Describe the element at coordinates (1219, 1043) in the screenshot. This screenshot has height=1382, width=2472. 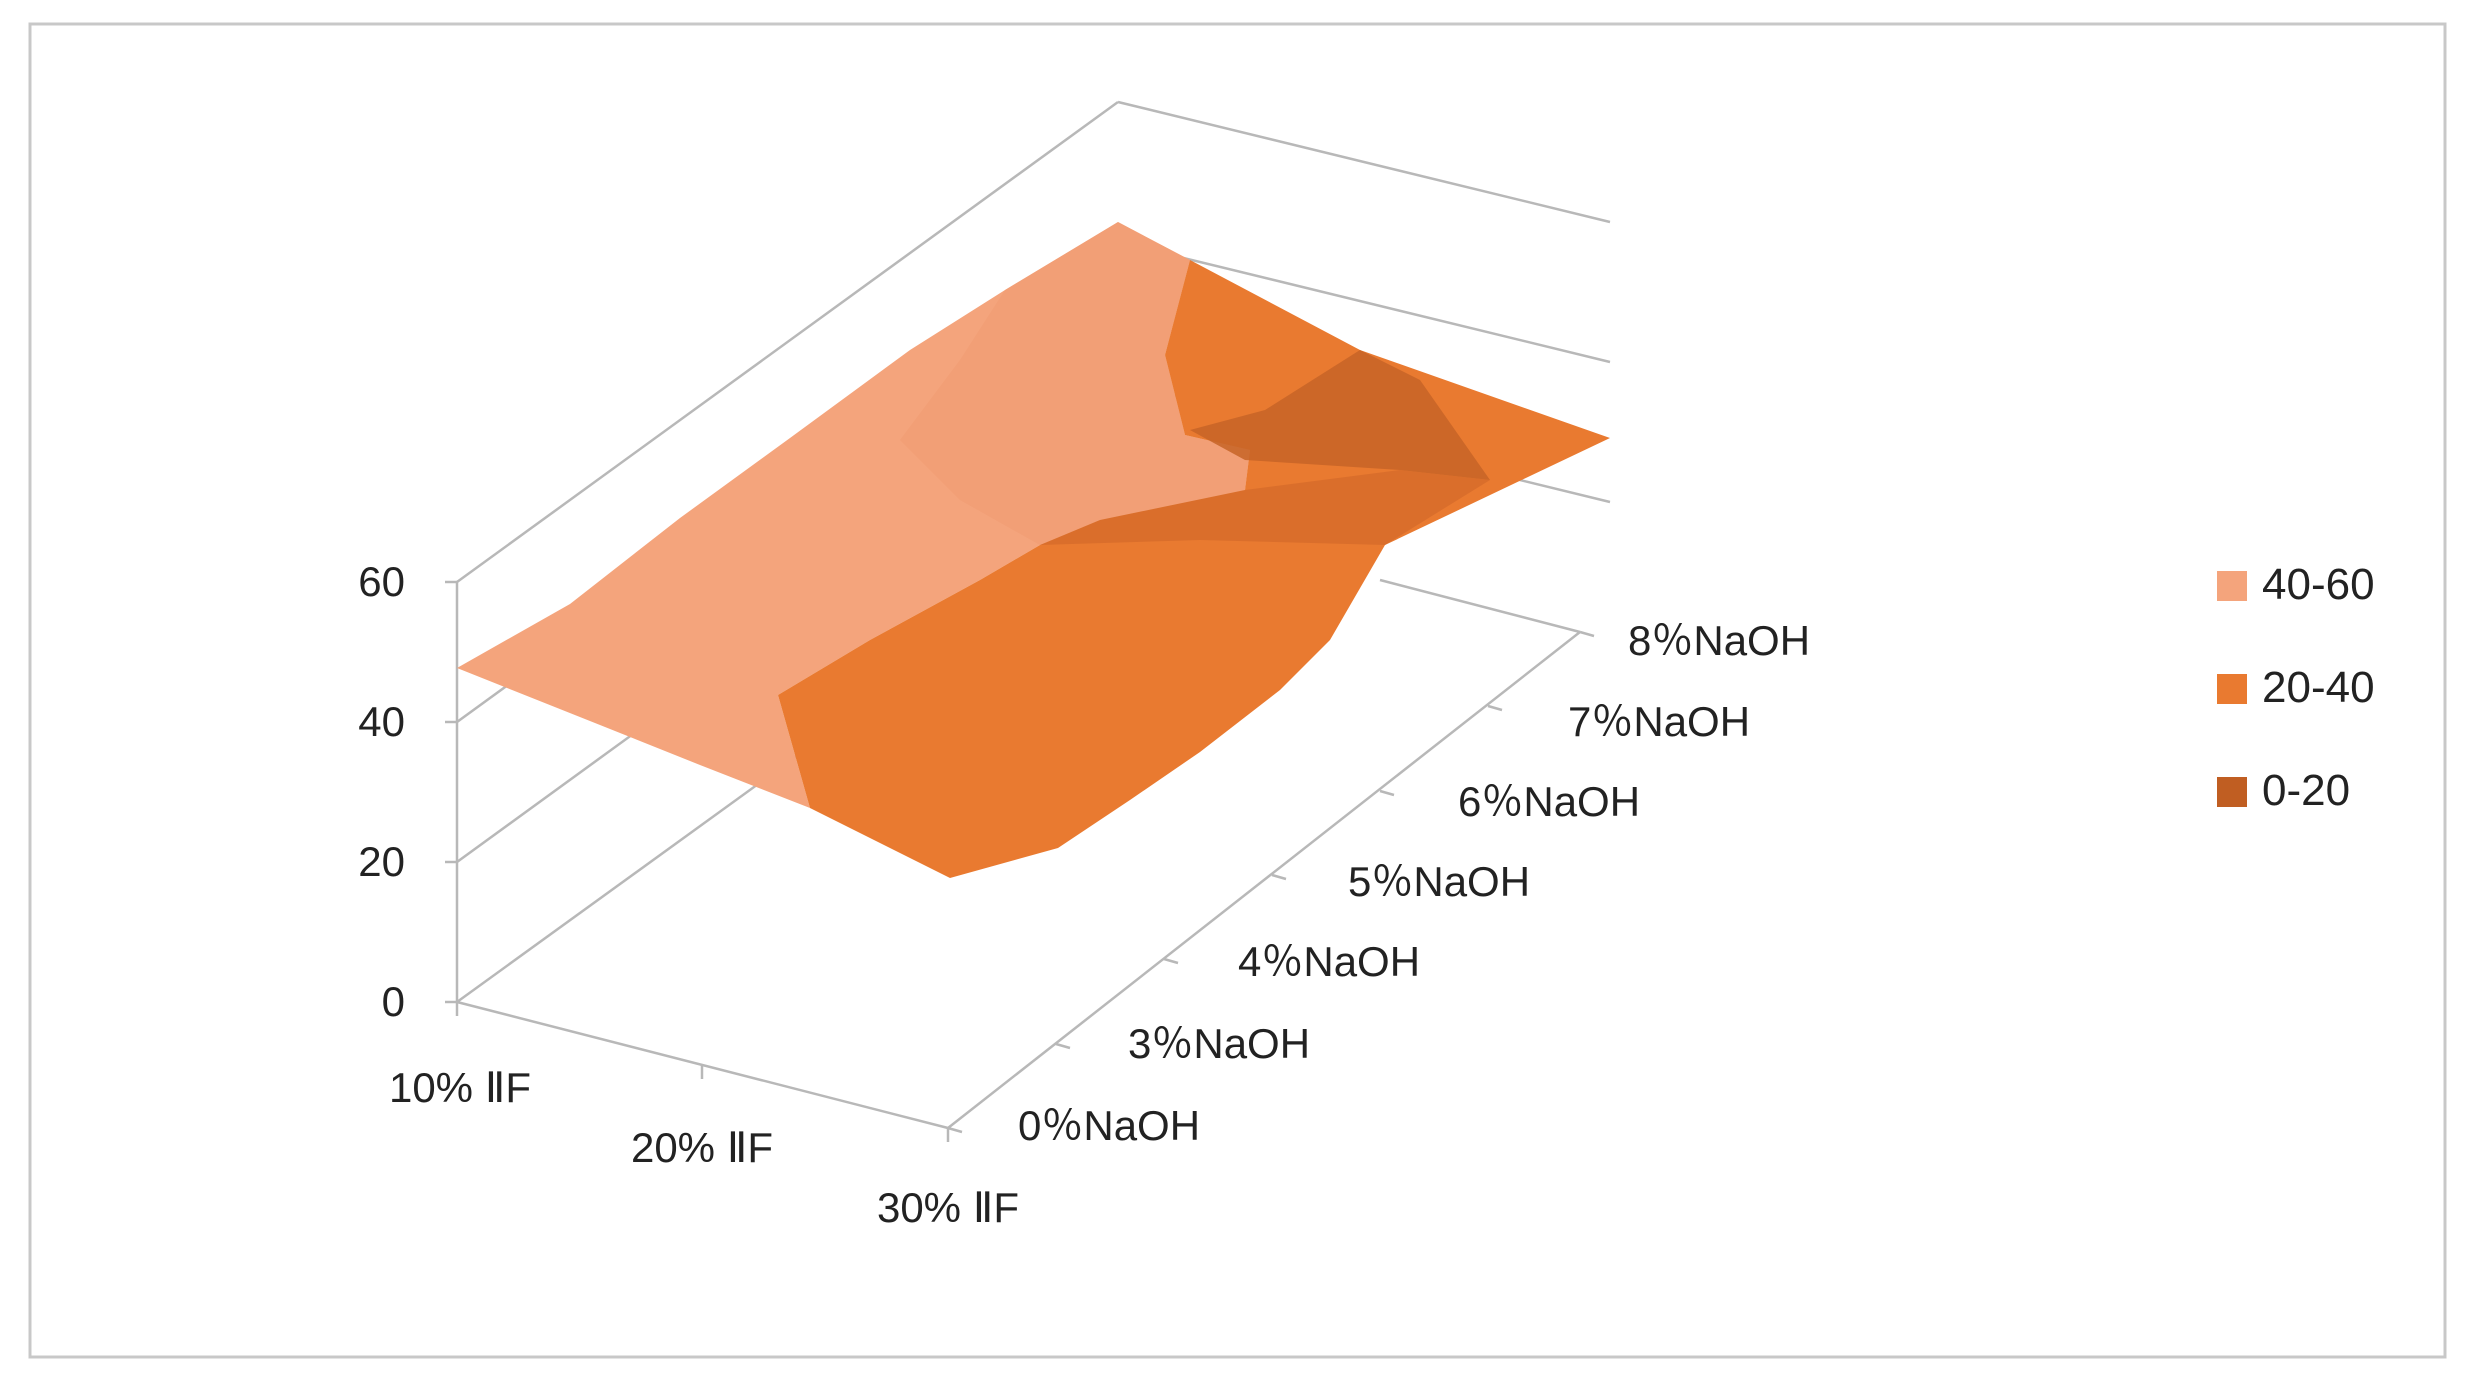
I see `y-tick-label: 3％NaOH` at that location.